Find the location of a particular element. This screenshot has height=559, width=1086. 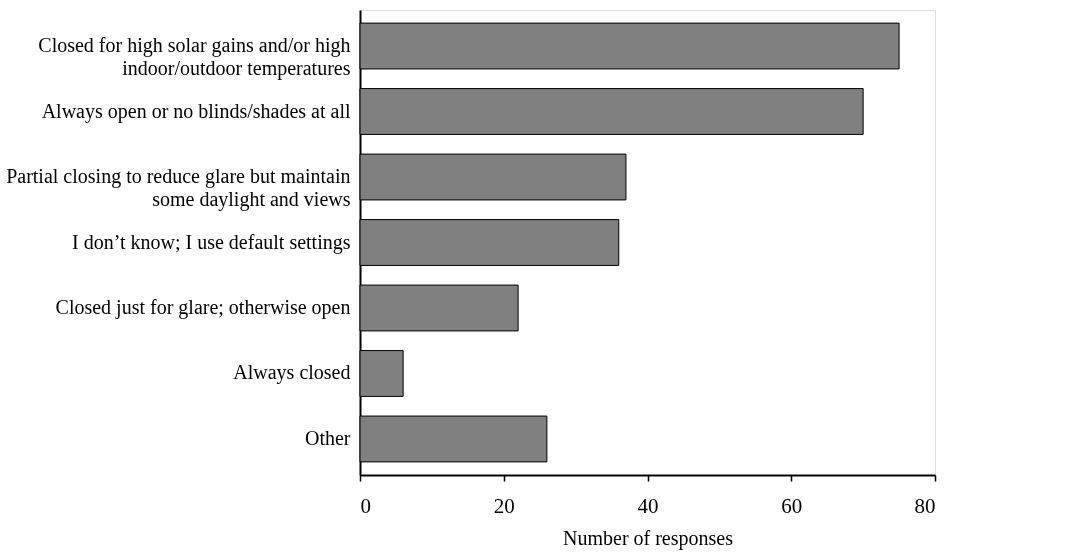

y-tick-label: Partial closing to reduce glare but maintain some daylight and views is located at coordinates (178, 188).